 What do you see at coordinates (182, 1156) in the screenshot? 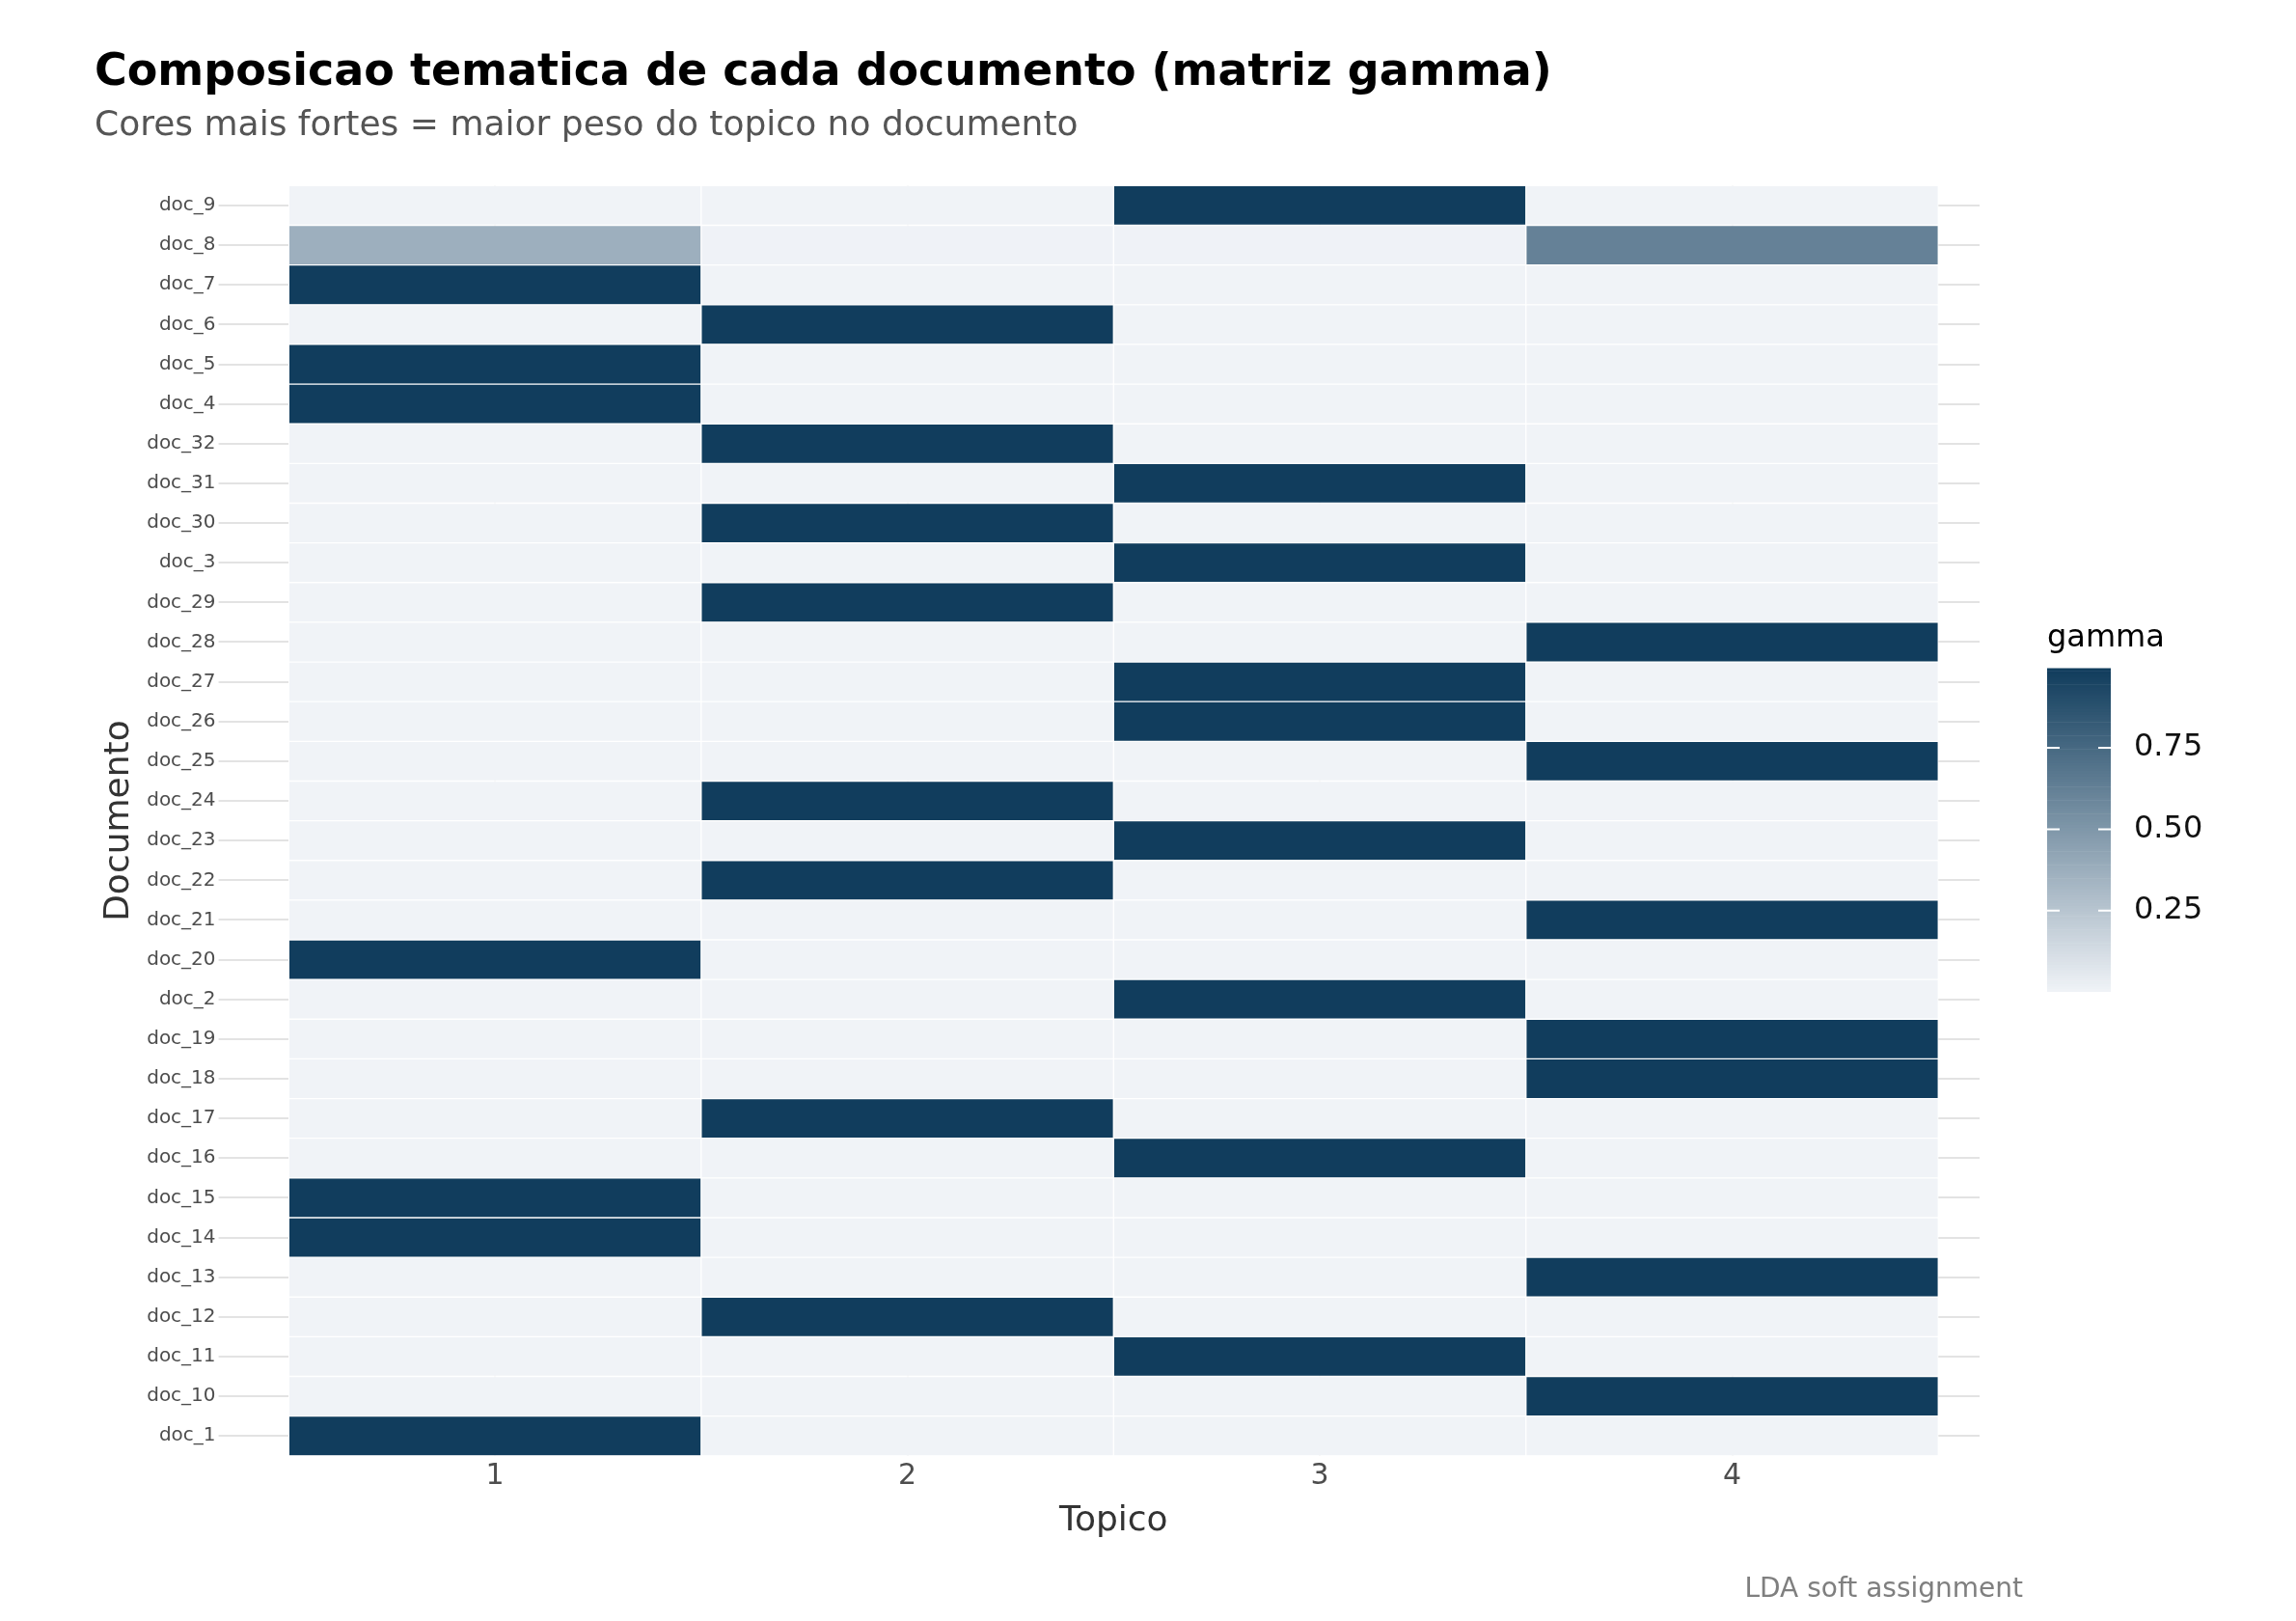
I see `y-tick-label: doc_16` at bounding box center [182, 1156].